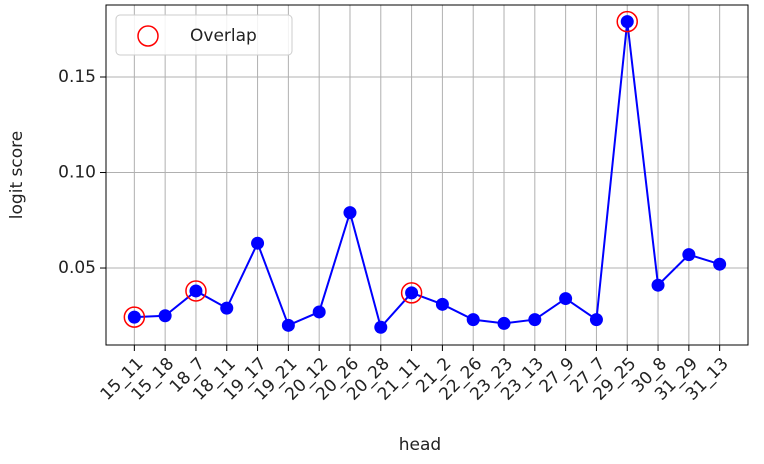 The image size is (764, 464). Describe the element at coordinates (420, 445) in the screenshot. I see `x-axis-label: head` at that location.